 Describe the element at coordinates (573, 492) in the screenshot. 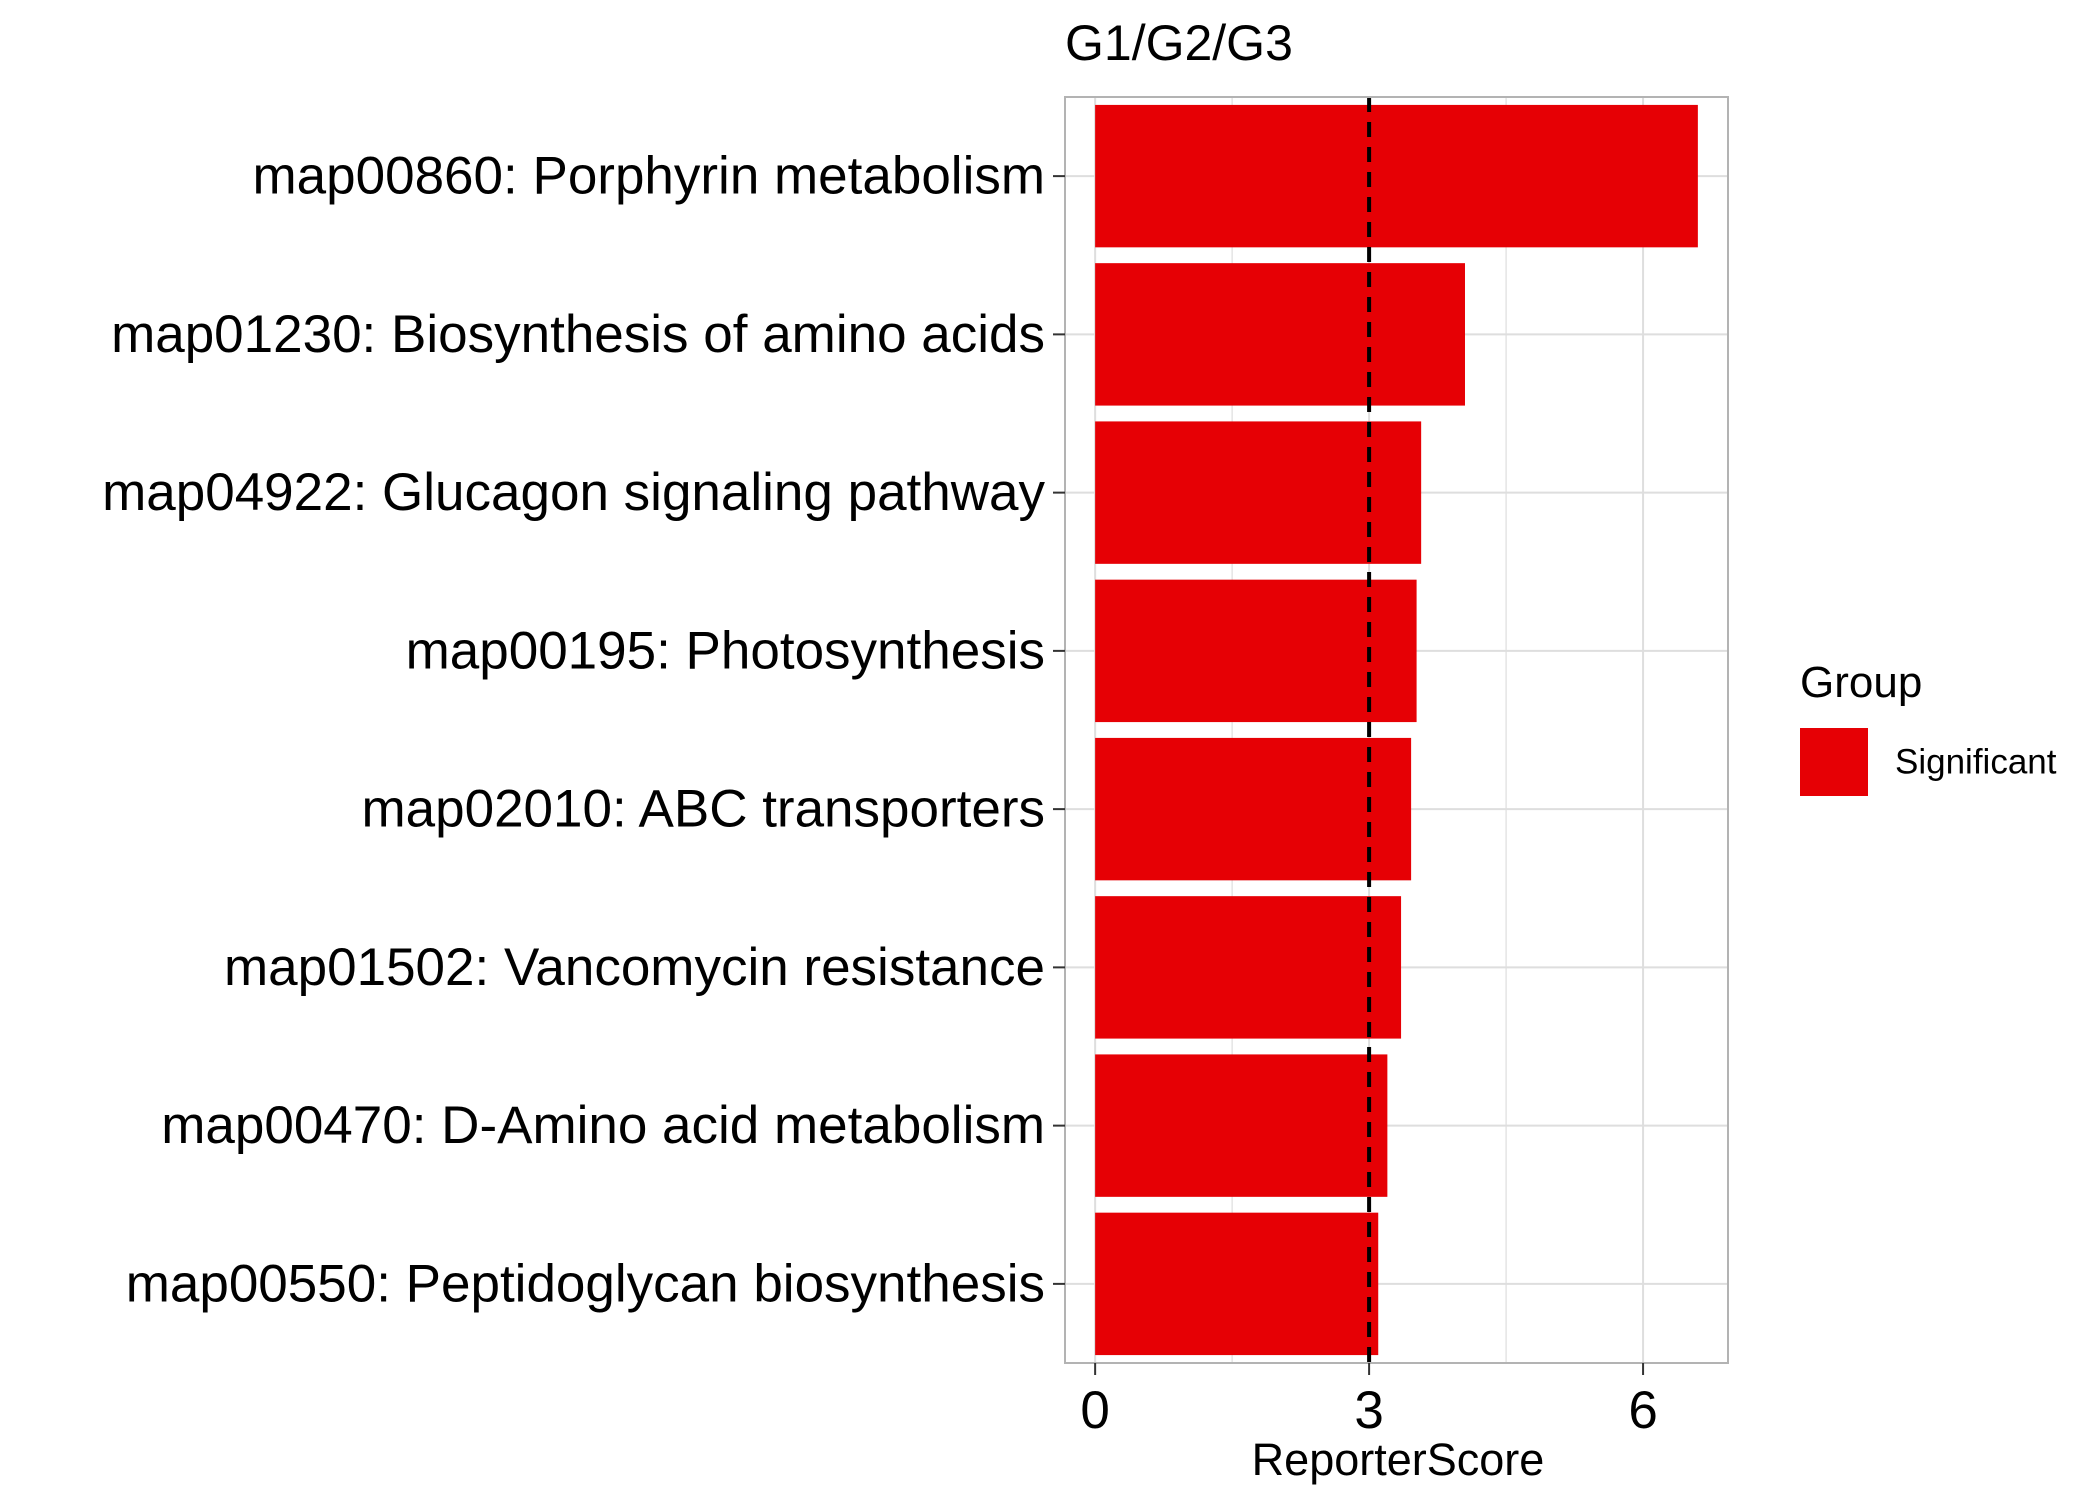

I see `y-tick-label: map04922: Glucagon signaling pathway` at that location.